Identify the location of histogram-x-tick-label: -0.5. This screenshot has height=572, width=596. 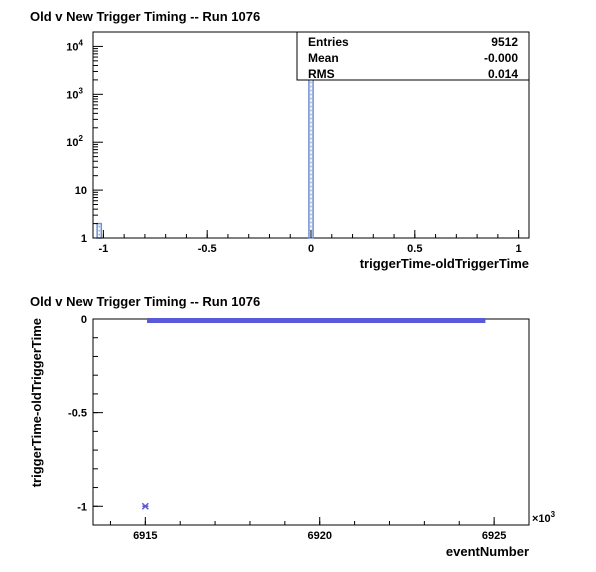
(207, 249).